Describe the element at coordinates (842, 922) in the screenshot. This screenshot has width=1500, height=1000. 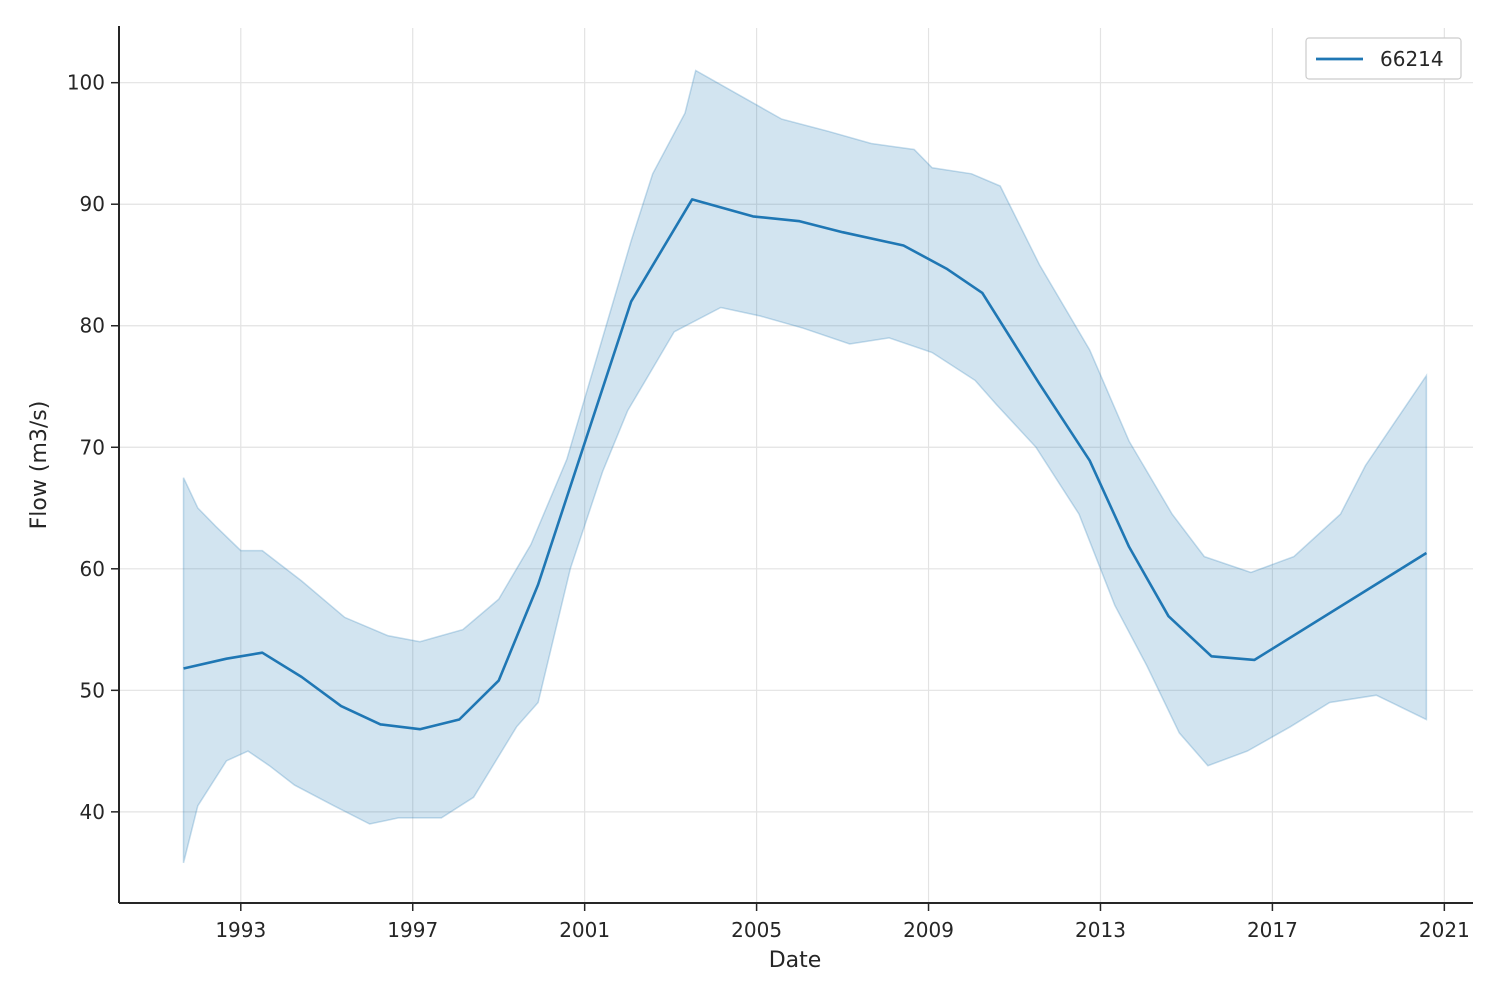
I see `x-axis-ticks: 1993 1997 2001 2005 2009 2013 2017 2021` at that location.